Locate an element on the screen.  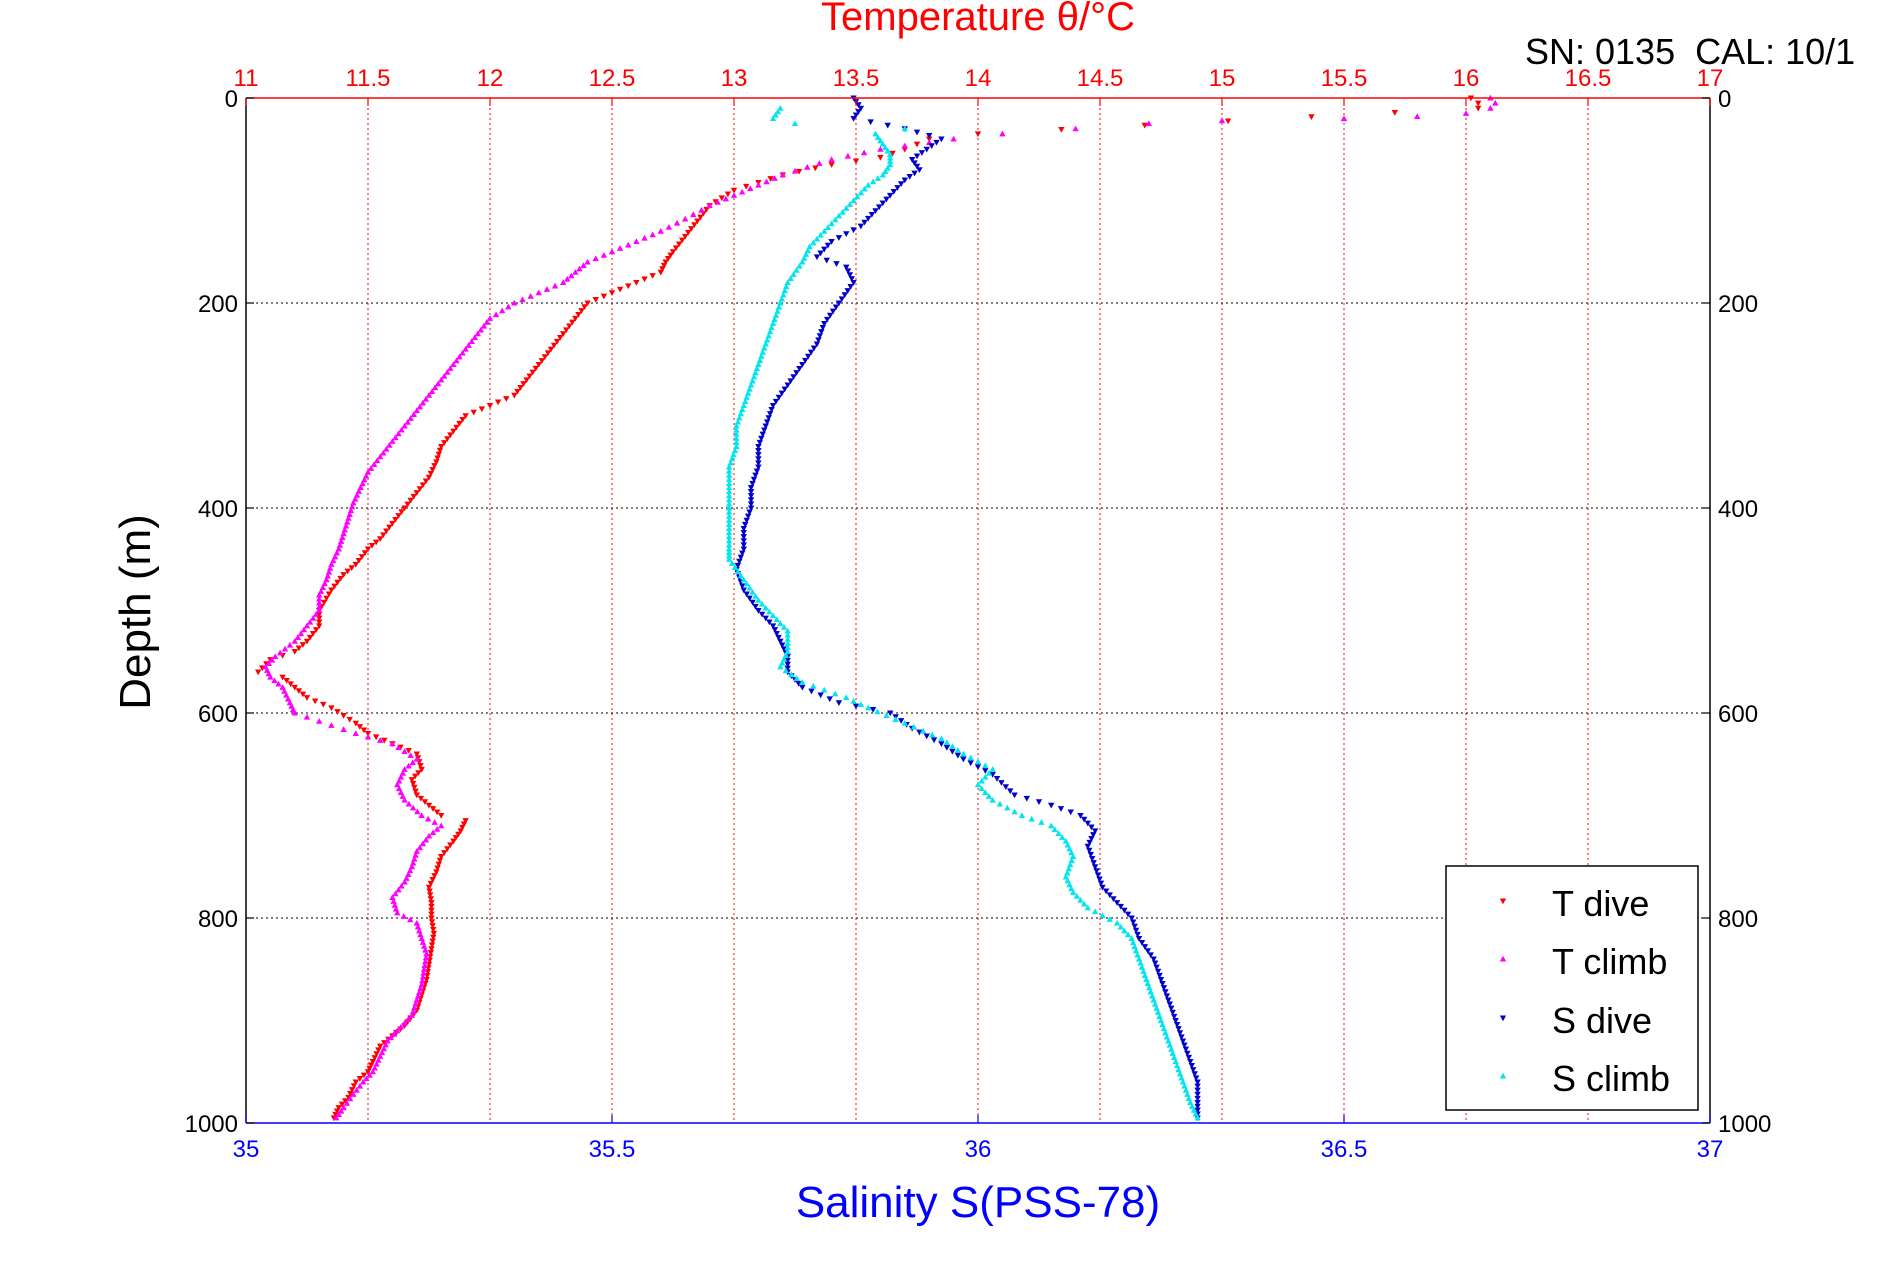
depth-tick-label-right: 400 is located at coordinates (1738, 509).